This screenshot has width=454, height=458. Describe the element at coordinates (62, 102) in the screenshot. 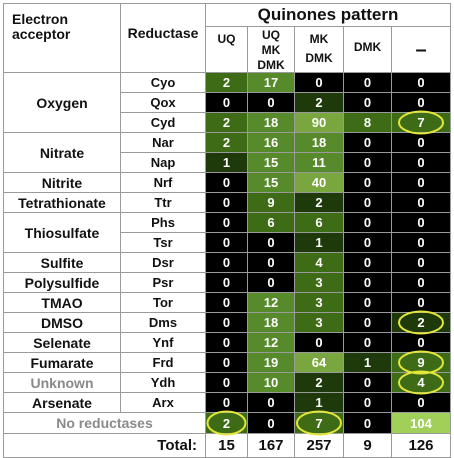

I see `acceptor-cell: Oxygen` at that location.